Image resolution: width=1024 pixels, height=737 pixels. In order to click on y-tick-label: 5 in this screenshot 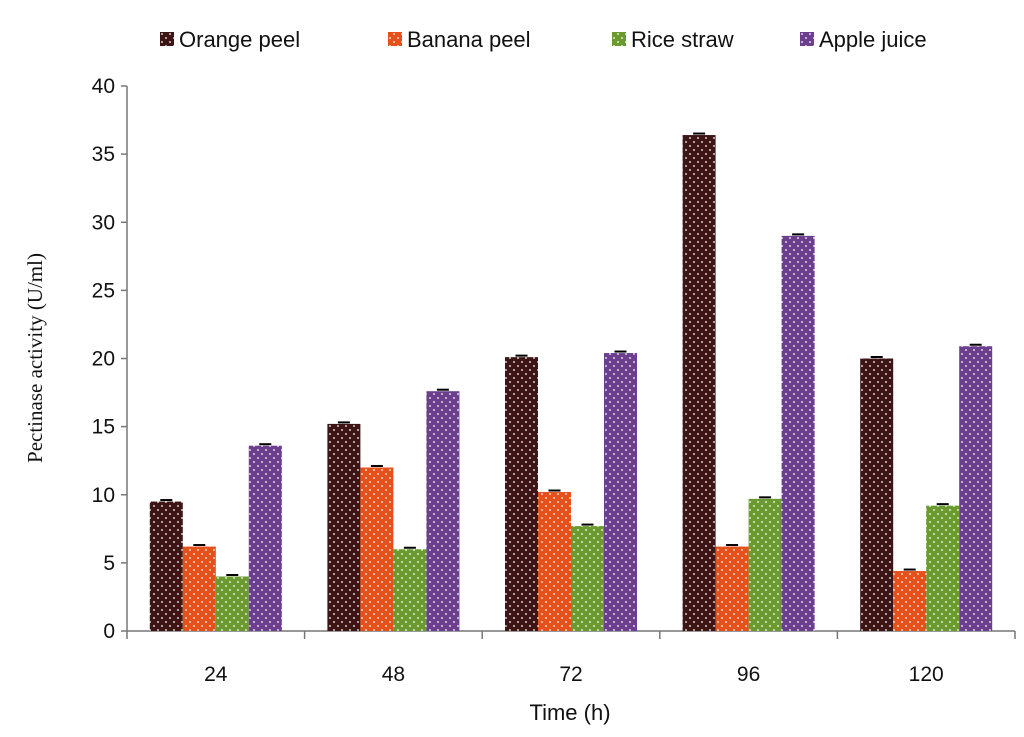, I will do `click(109, 563)`.